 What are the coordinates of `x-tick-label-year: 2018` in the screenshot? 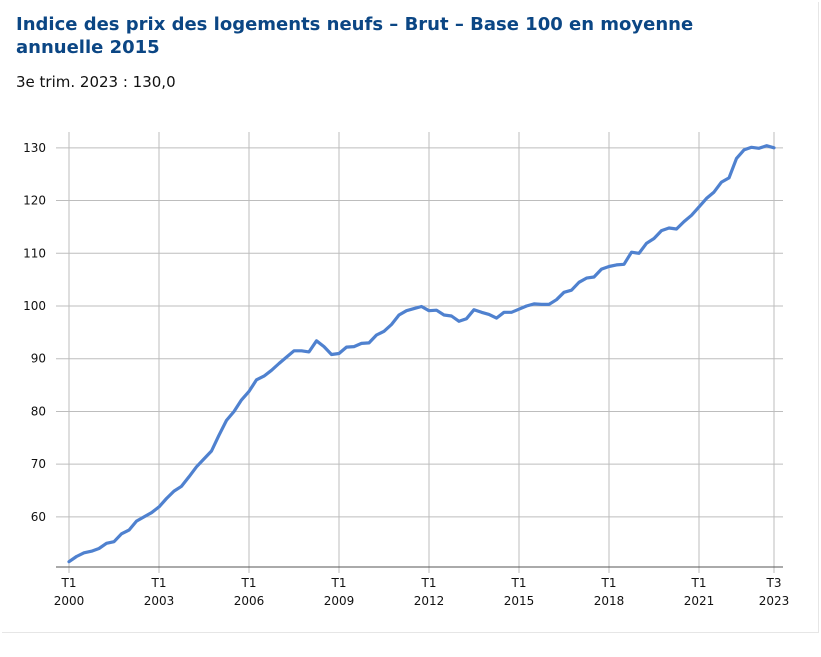 It's located at (609, 601).